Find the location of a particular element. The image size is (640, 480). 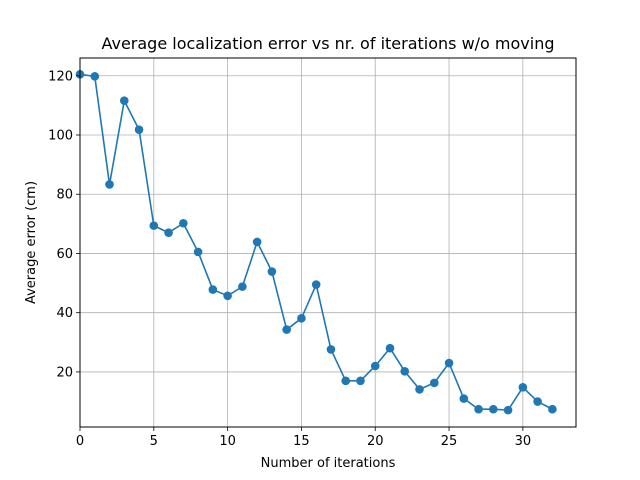

x-tick-label: 5 is located at coordinates (154, 441).